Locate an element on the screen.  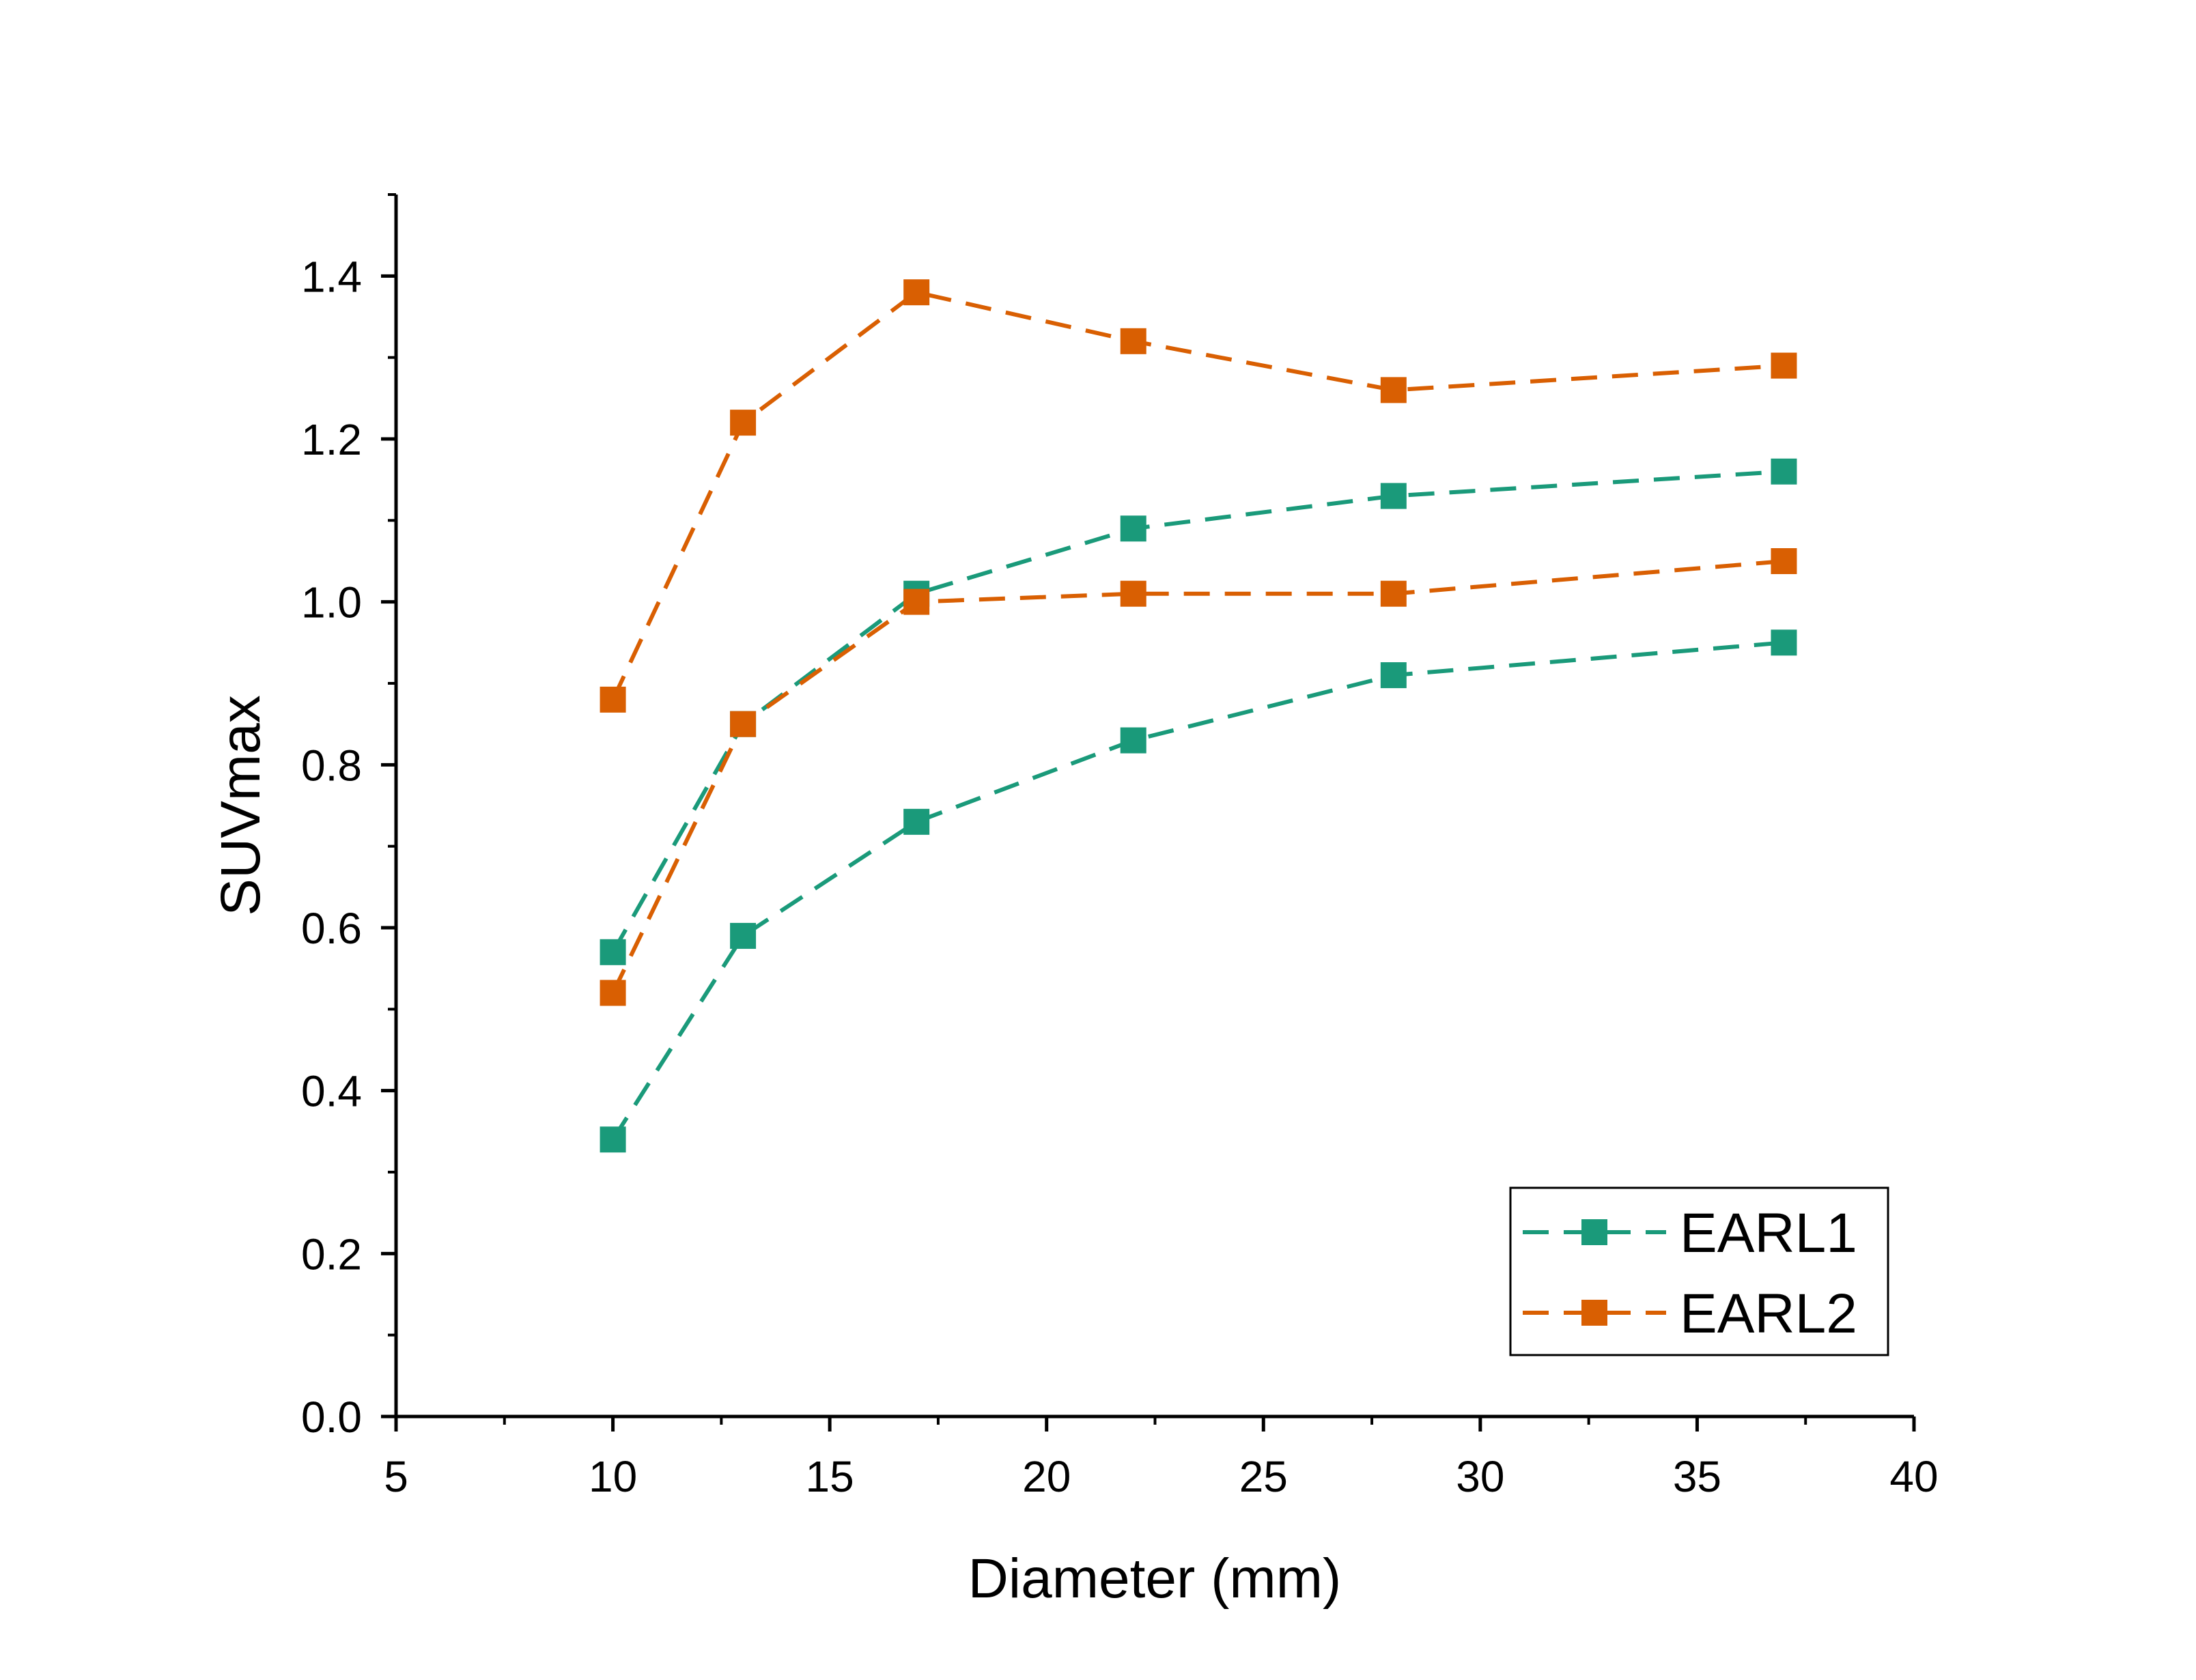
x-tick-label: 5 is located at coordinates (396, 1476).